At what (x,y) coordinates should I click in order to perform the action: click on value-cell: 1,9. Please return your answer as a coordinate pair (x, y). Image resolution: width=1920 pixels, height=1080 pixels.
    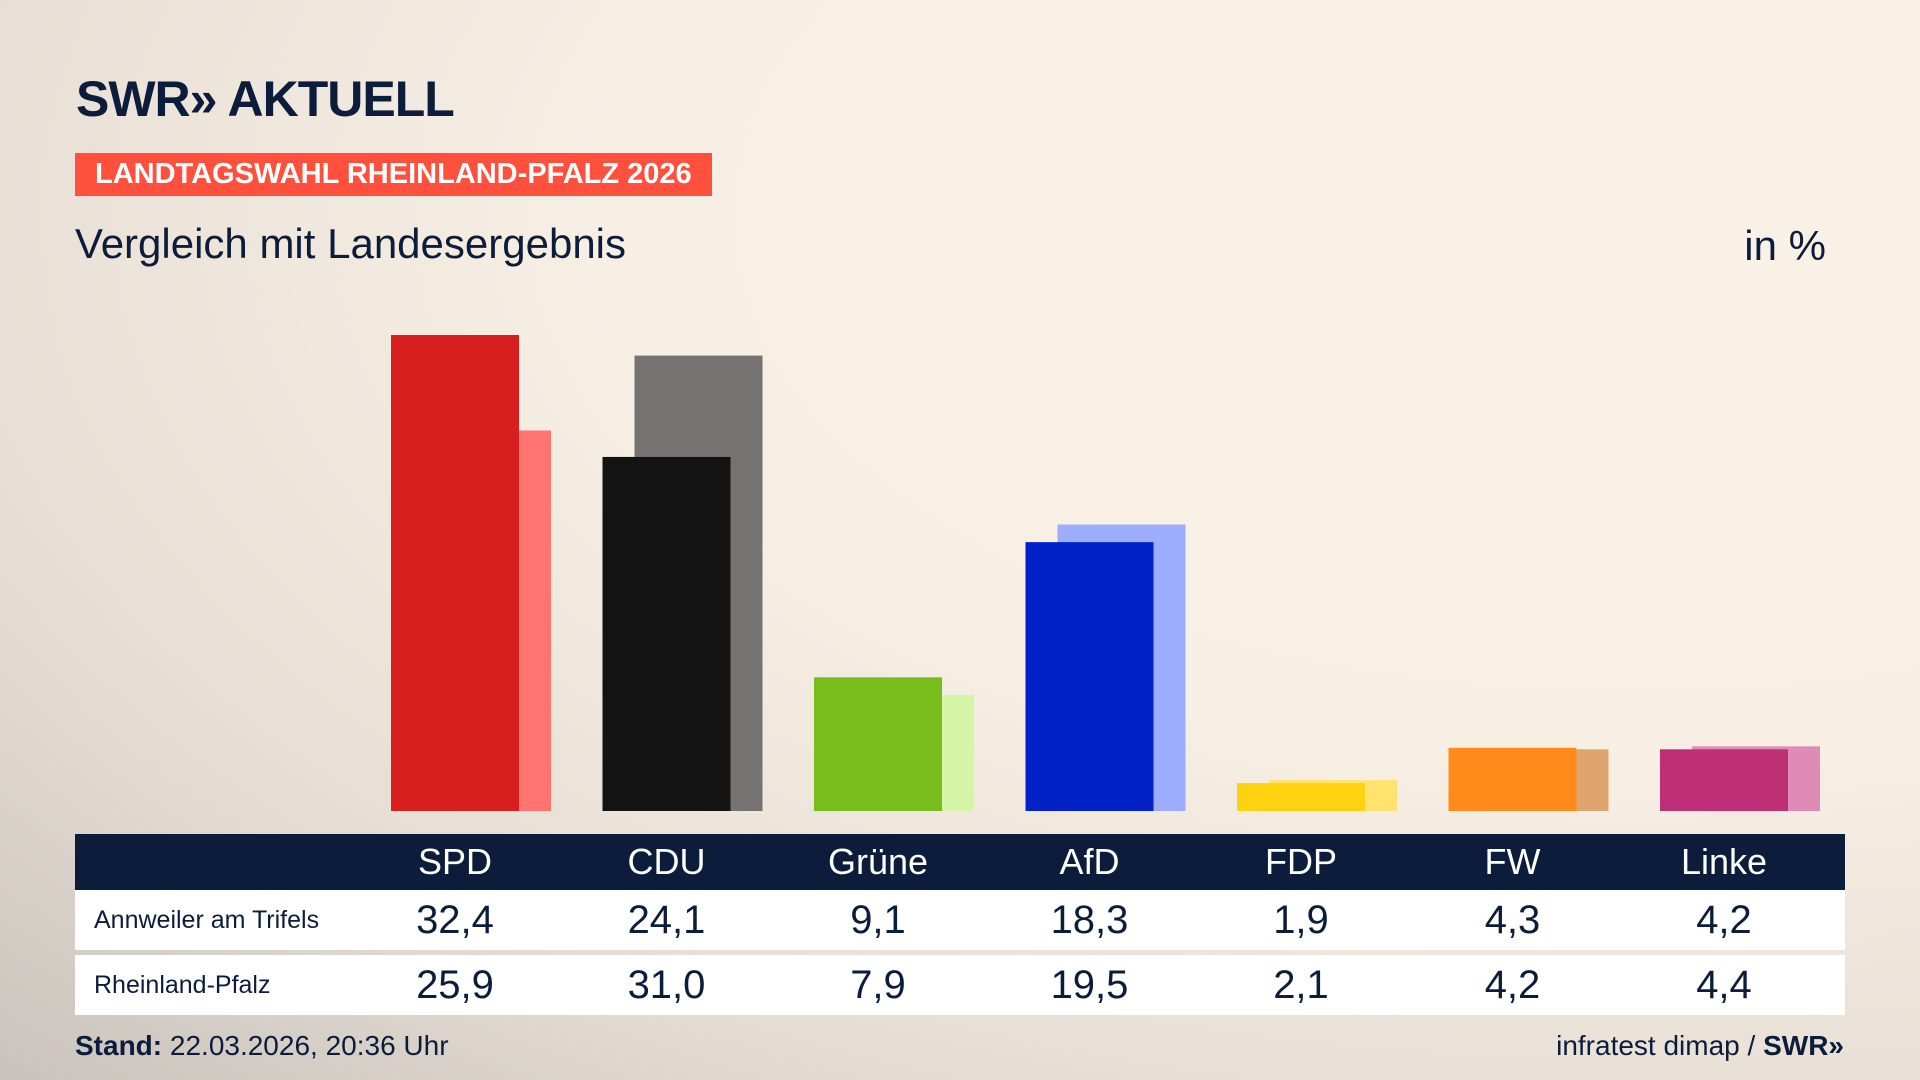
    Looking at the image, I should click on (1301, 920).